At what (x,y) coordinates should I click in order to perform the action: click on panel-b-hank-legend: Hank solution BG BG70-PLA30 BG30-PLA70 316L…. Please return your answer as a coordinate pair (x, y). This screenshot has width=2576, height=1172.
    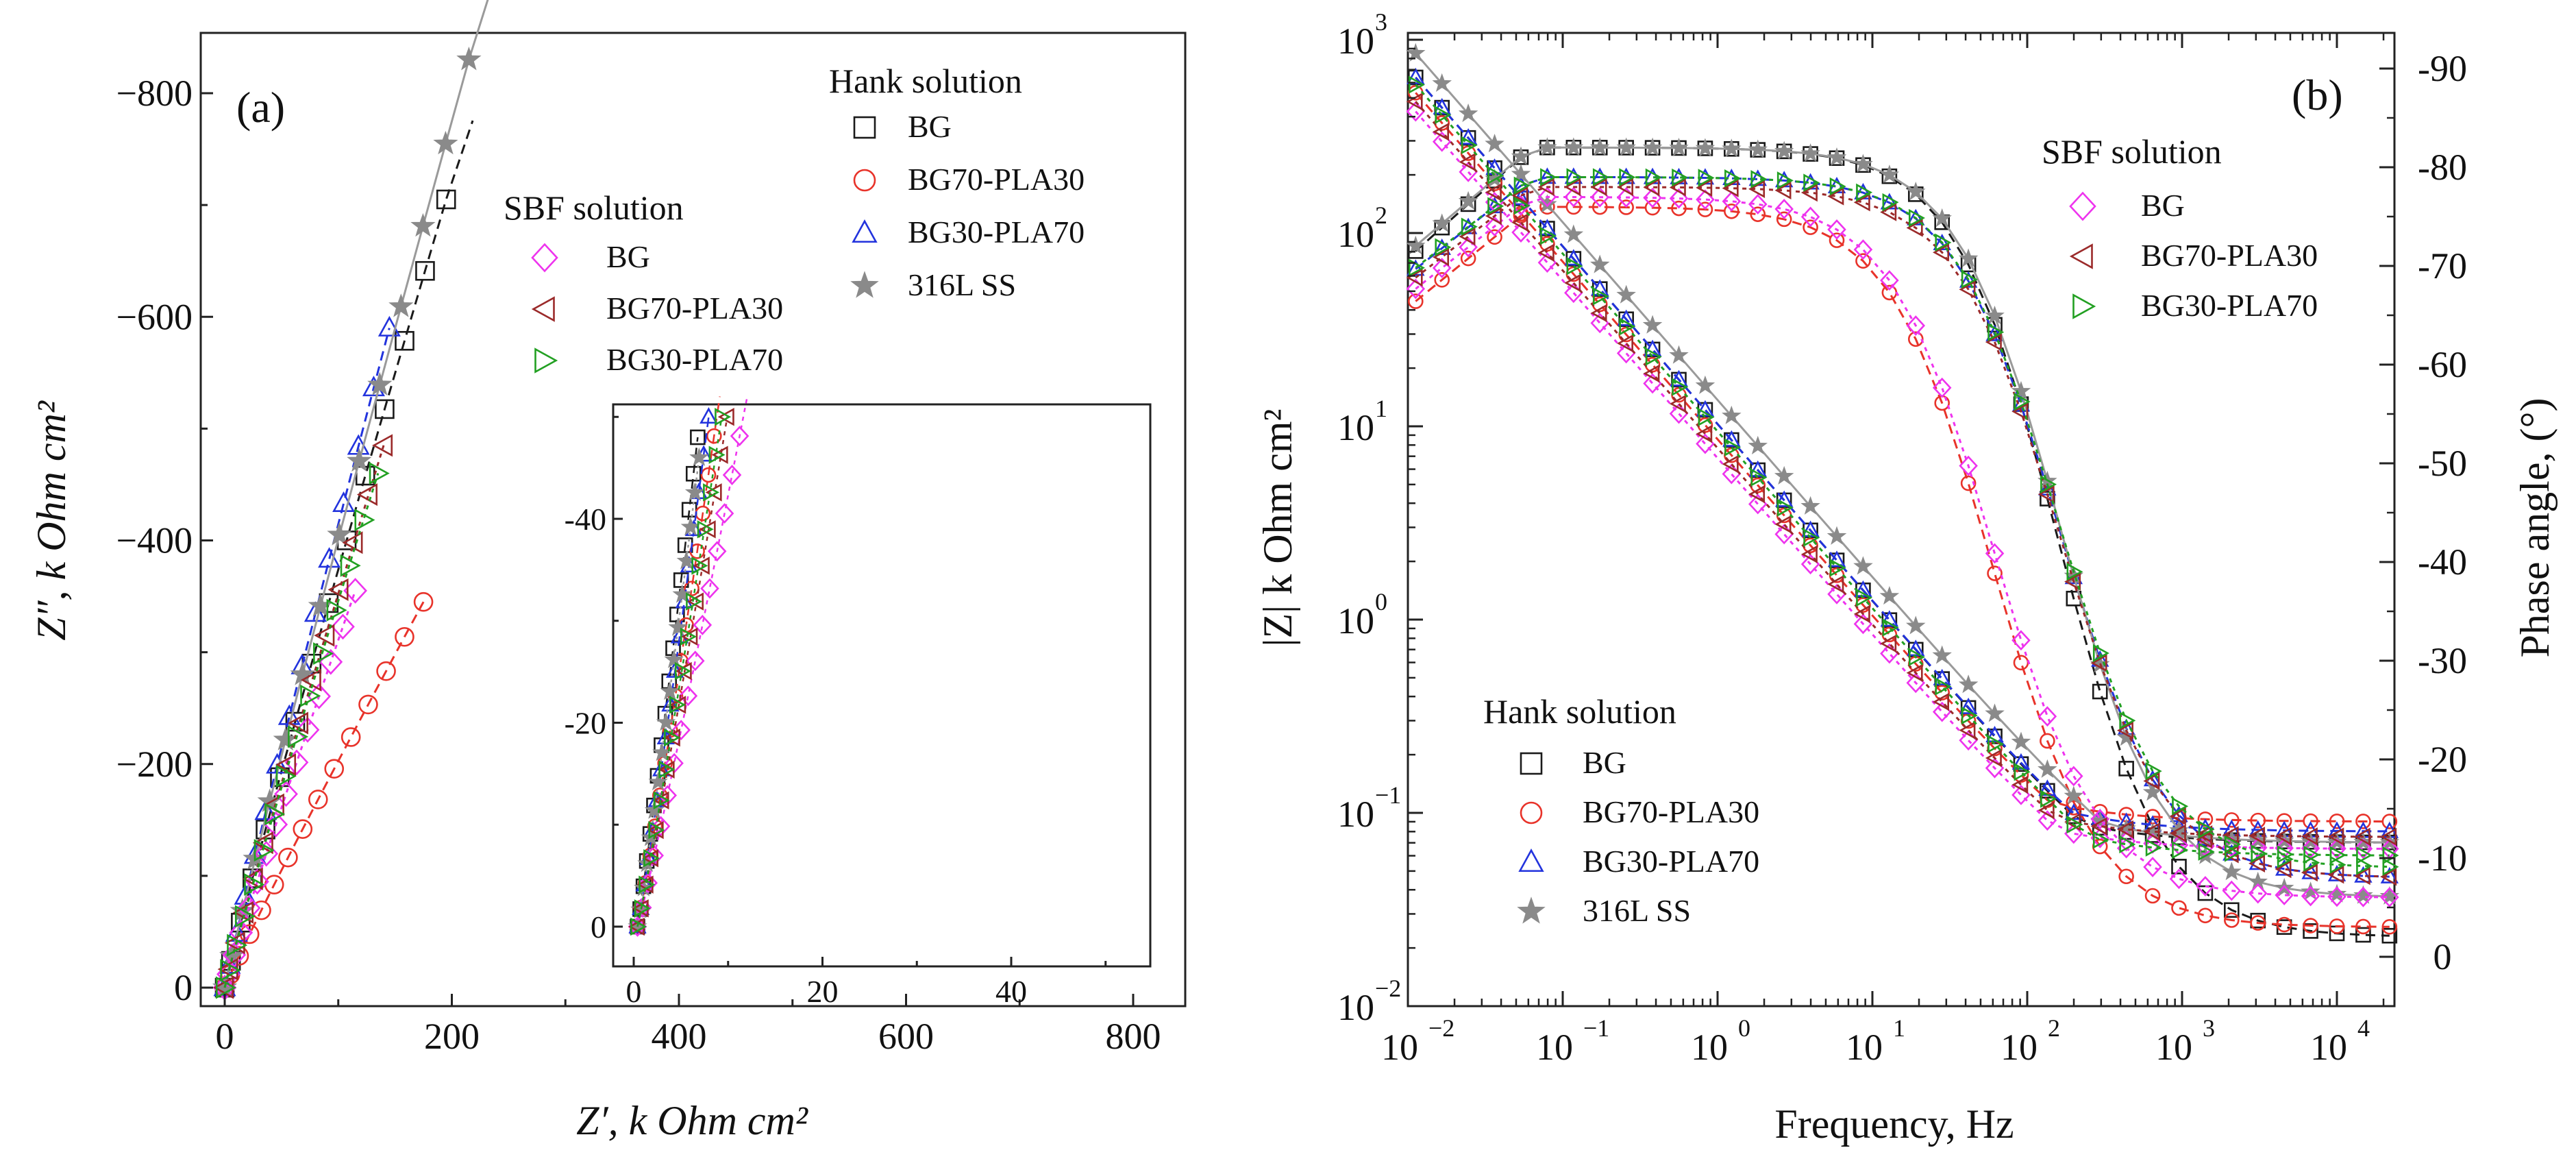
    Looking at the image, I should click on (1621, 810).